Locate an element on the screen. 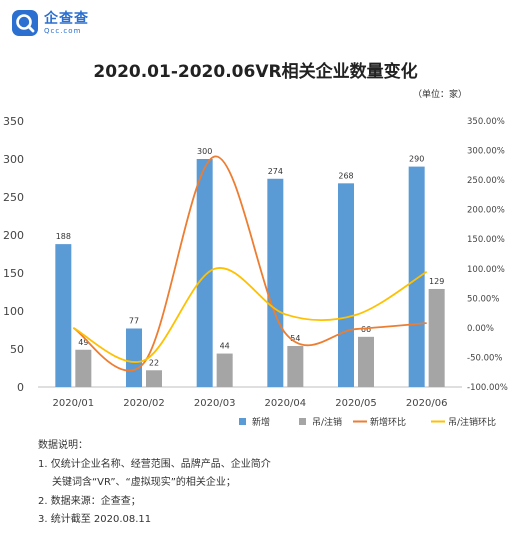 This screenshot has width=511, height=550. legend-label: 吊/注销环比 is located at coordinates (472, 422).